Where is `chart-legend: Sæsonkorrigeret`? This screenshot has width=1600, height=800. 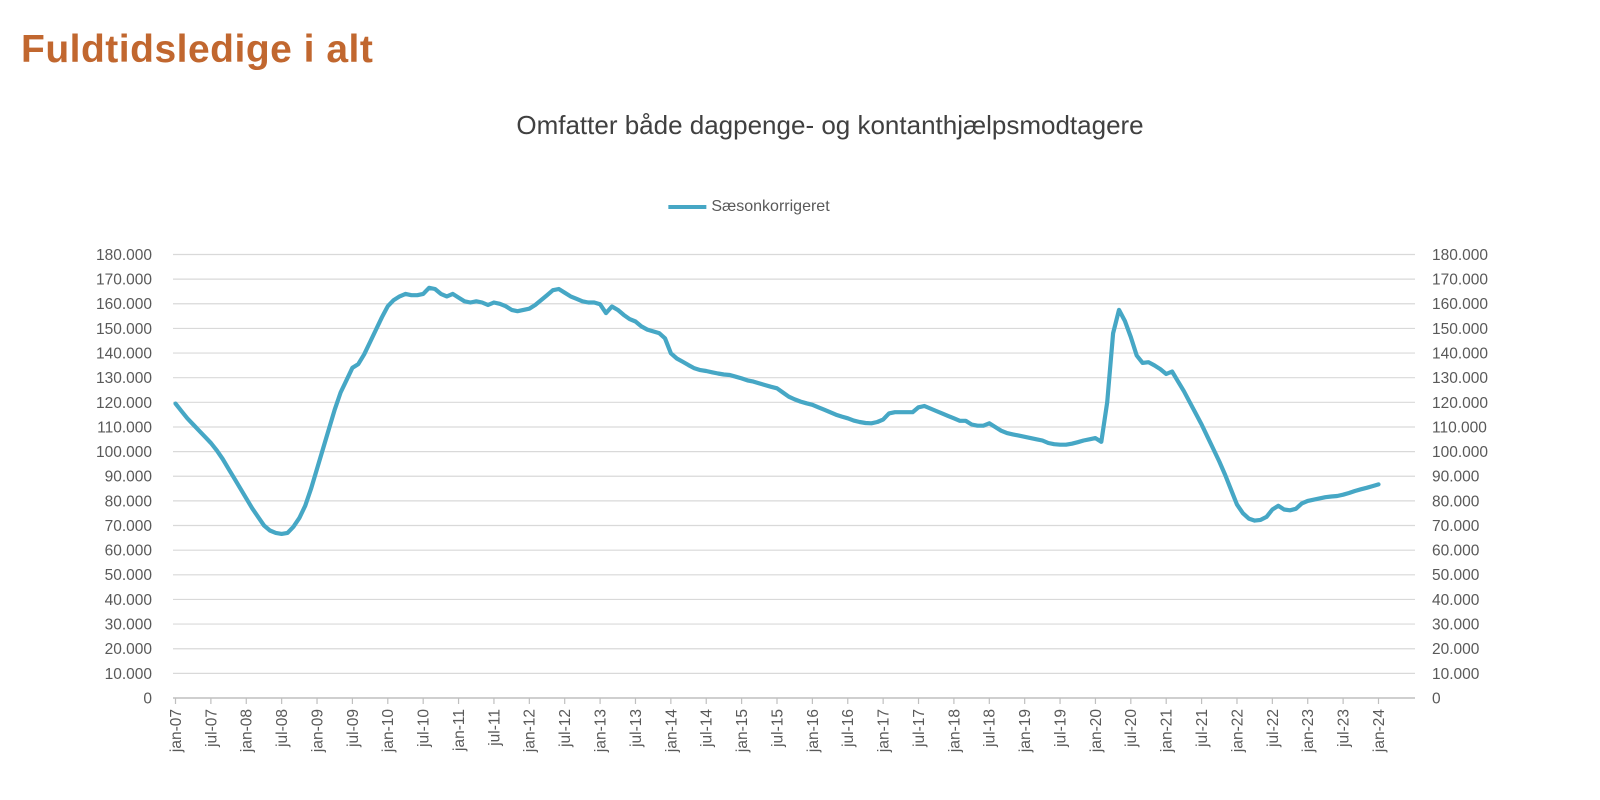 chart-legend: Sæsonkorrigeret is located at coordinates (749, 207).